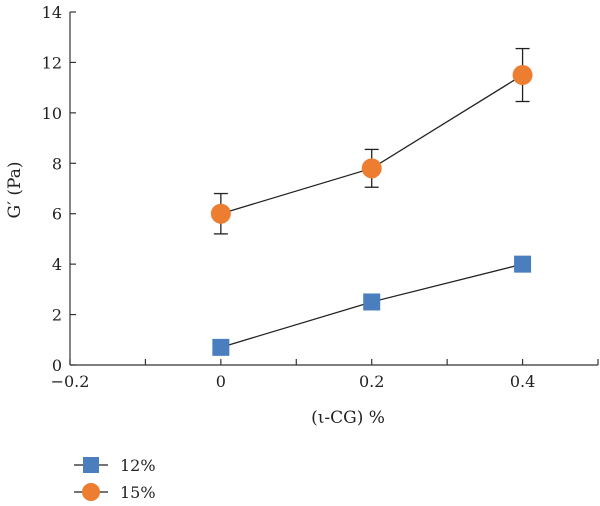 This screenshot has height=506, width=600. What do you see at coordinates (57, 214) in the screenshot?
I see `y-tick-label: 6` at bounding box center [57, 214].